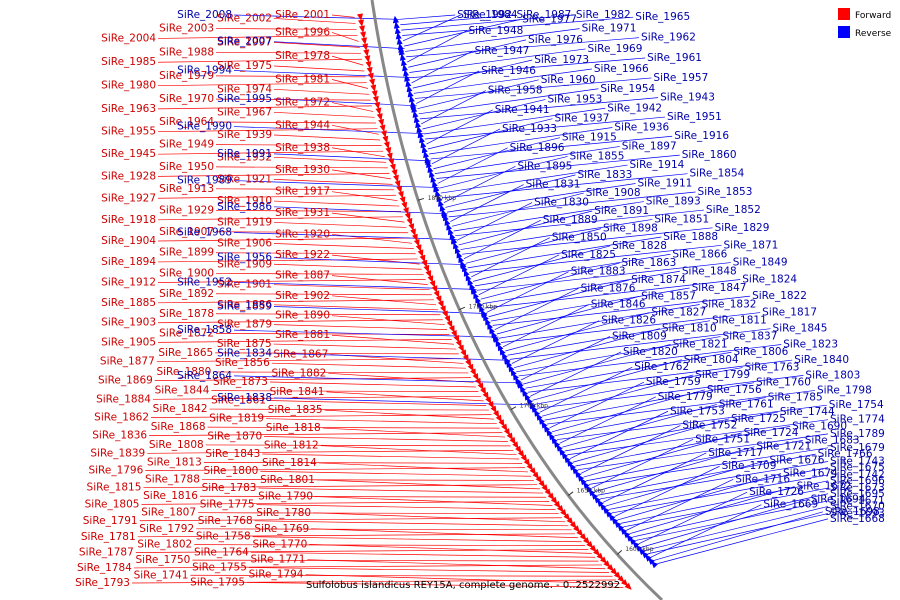 The width and height of the screenshot is (900, 600). Describe the element at coordinates (838, 499) in the screenshot. I see `reverse-gene-label: SiRe_1694` at that location.